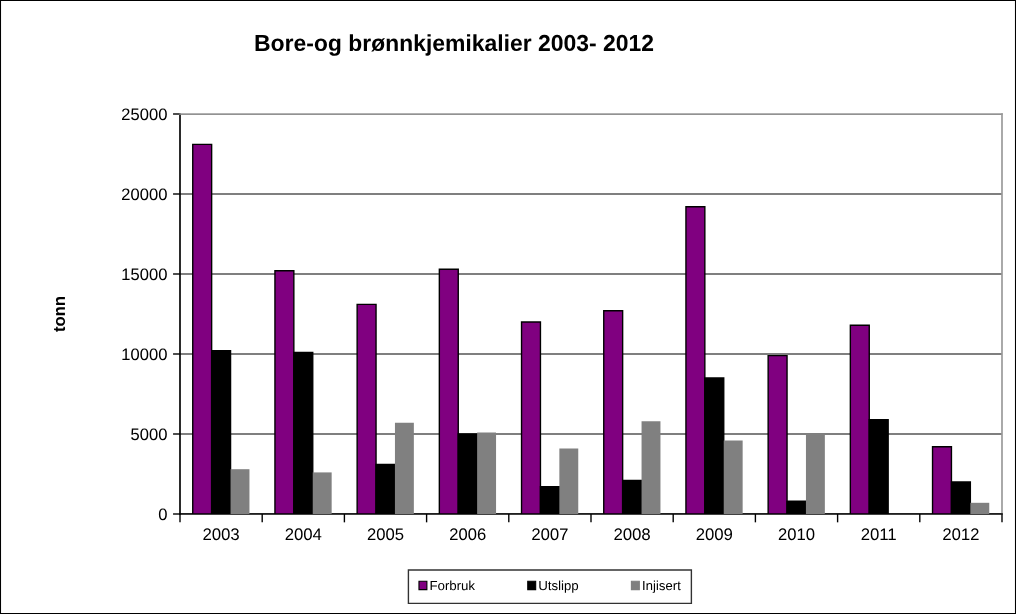 The height and width of the screenshot is (614, 1016). I want to click on x-tick-label: 2011, so click(878, 534).